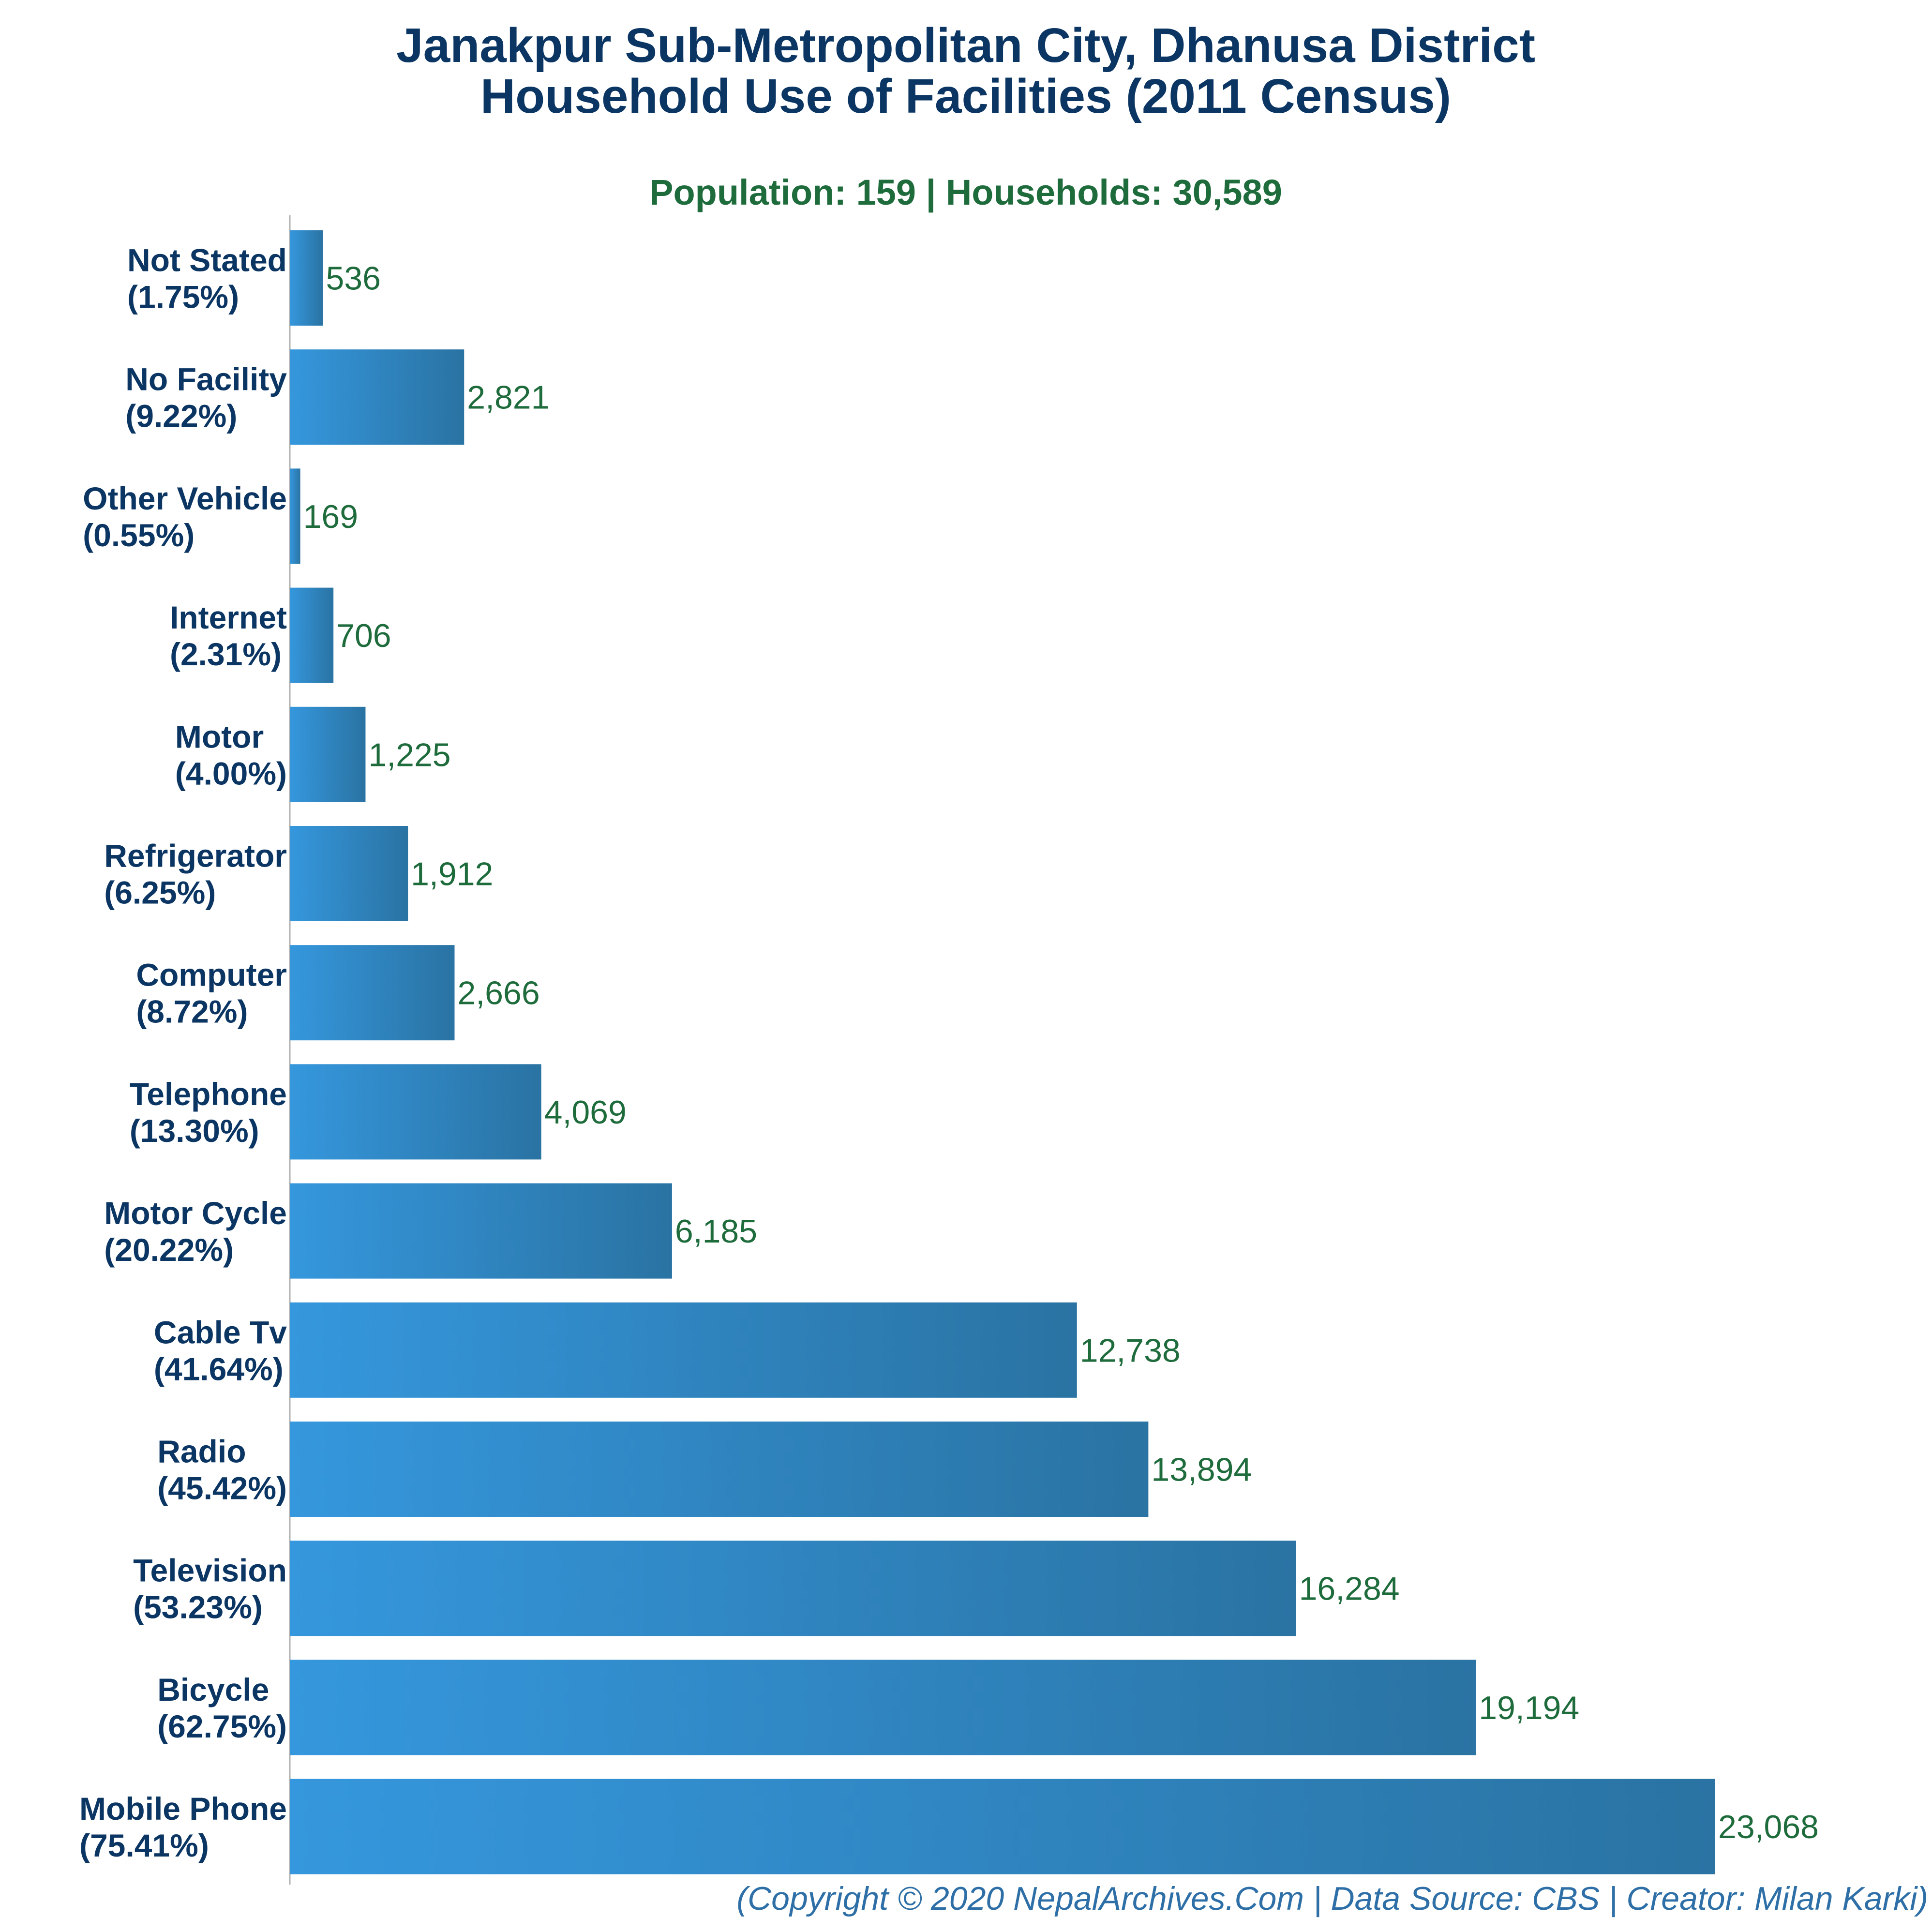 This screenshot has width=1932, height=1932. What do you see at coordinates (181, 416) in the screenshot?
I see `category-percent-no-facility: (9.22%)` at bounding box center [181, 416].